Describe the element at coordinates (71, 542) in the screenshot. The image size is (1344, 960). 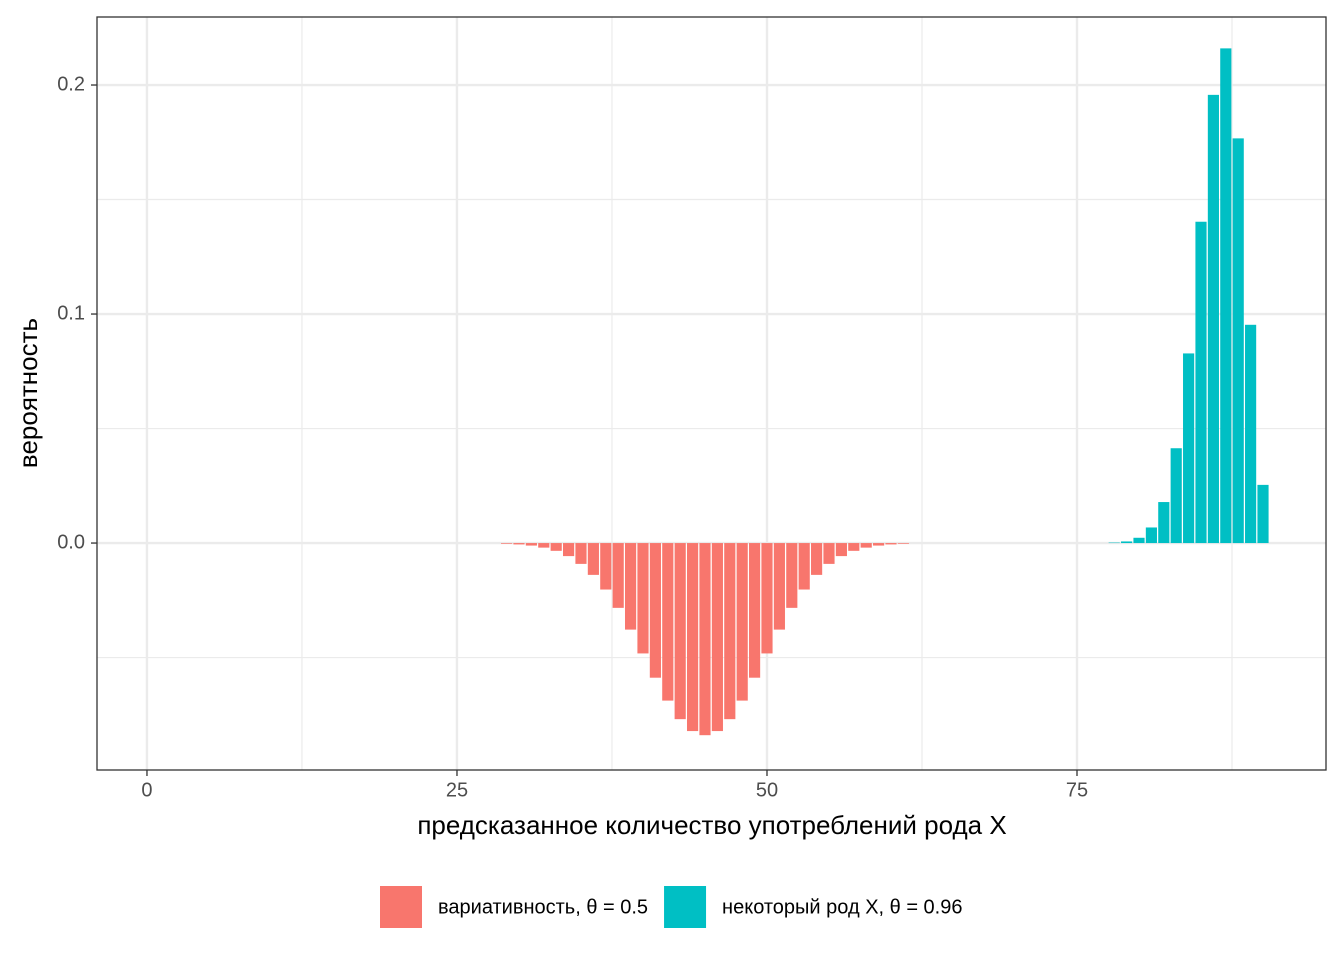
I see `y-tick-label: 0.0` at that location.